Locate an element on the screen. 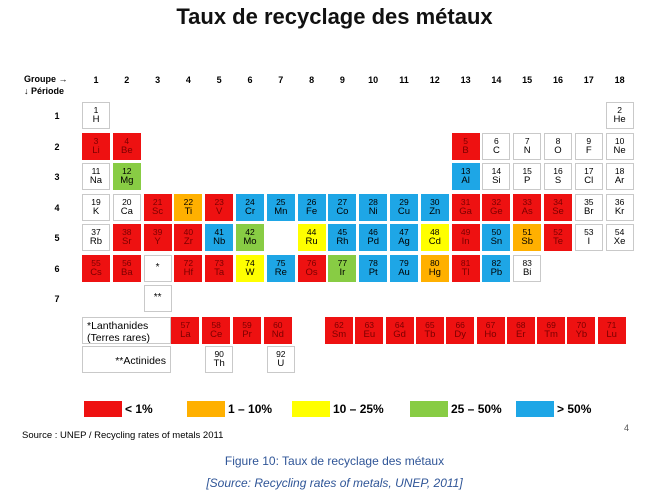 This screenshot has width=669, height=500. element-cell: 82 Pb is located at coordinates (496, 268).